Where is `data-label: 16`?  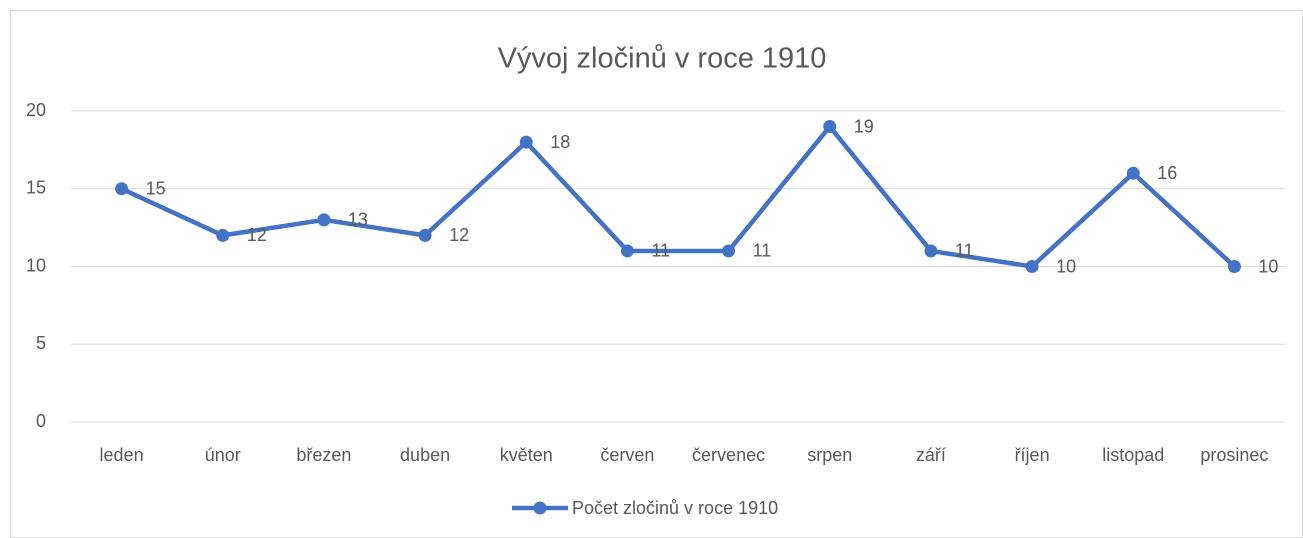
data-label: 16 is located at coordinates (1167, 173).